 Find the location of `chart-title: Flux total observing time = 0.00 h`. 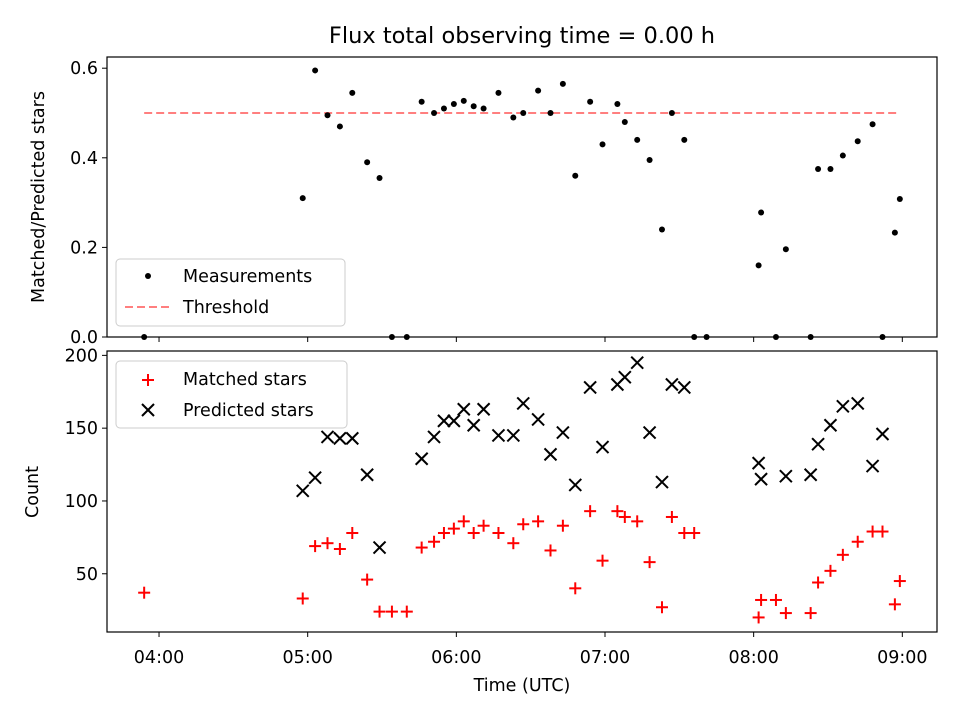

chart-title: Flux total observing time = 0.00 h is located at coordinates (522, 36).